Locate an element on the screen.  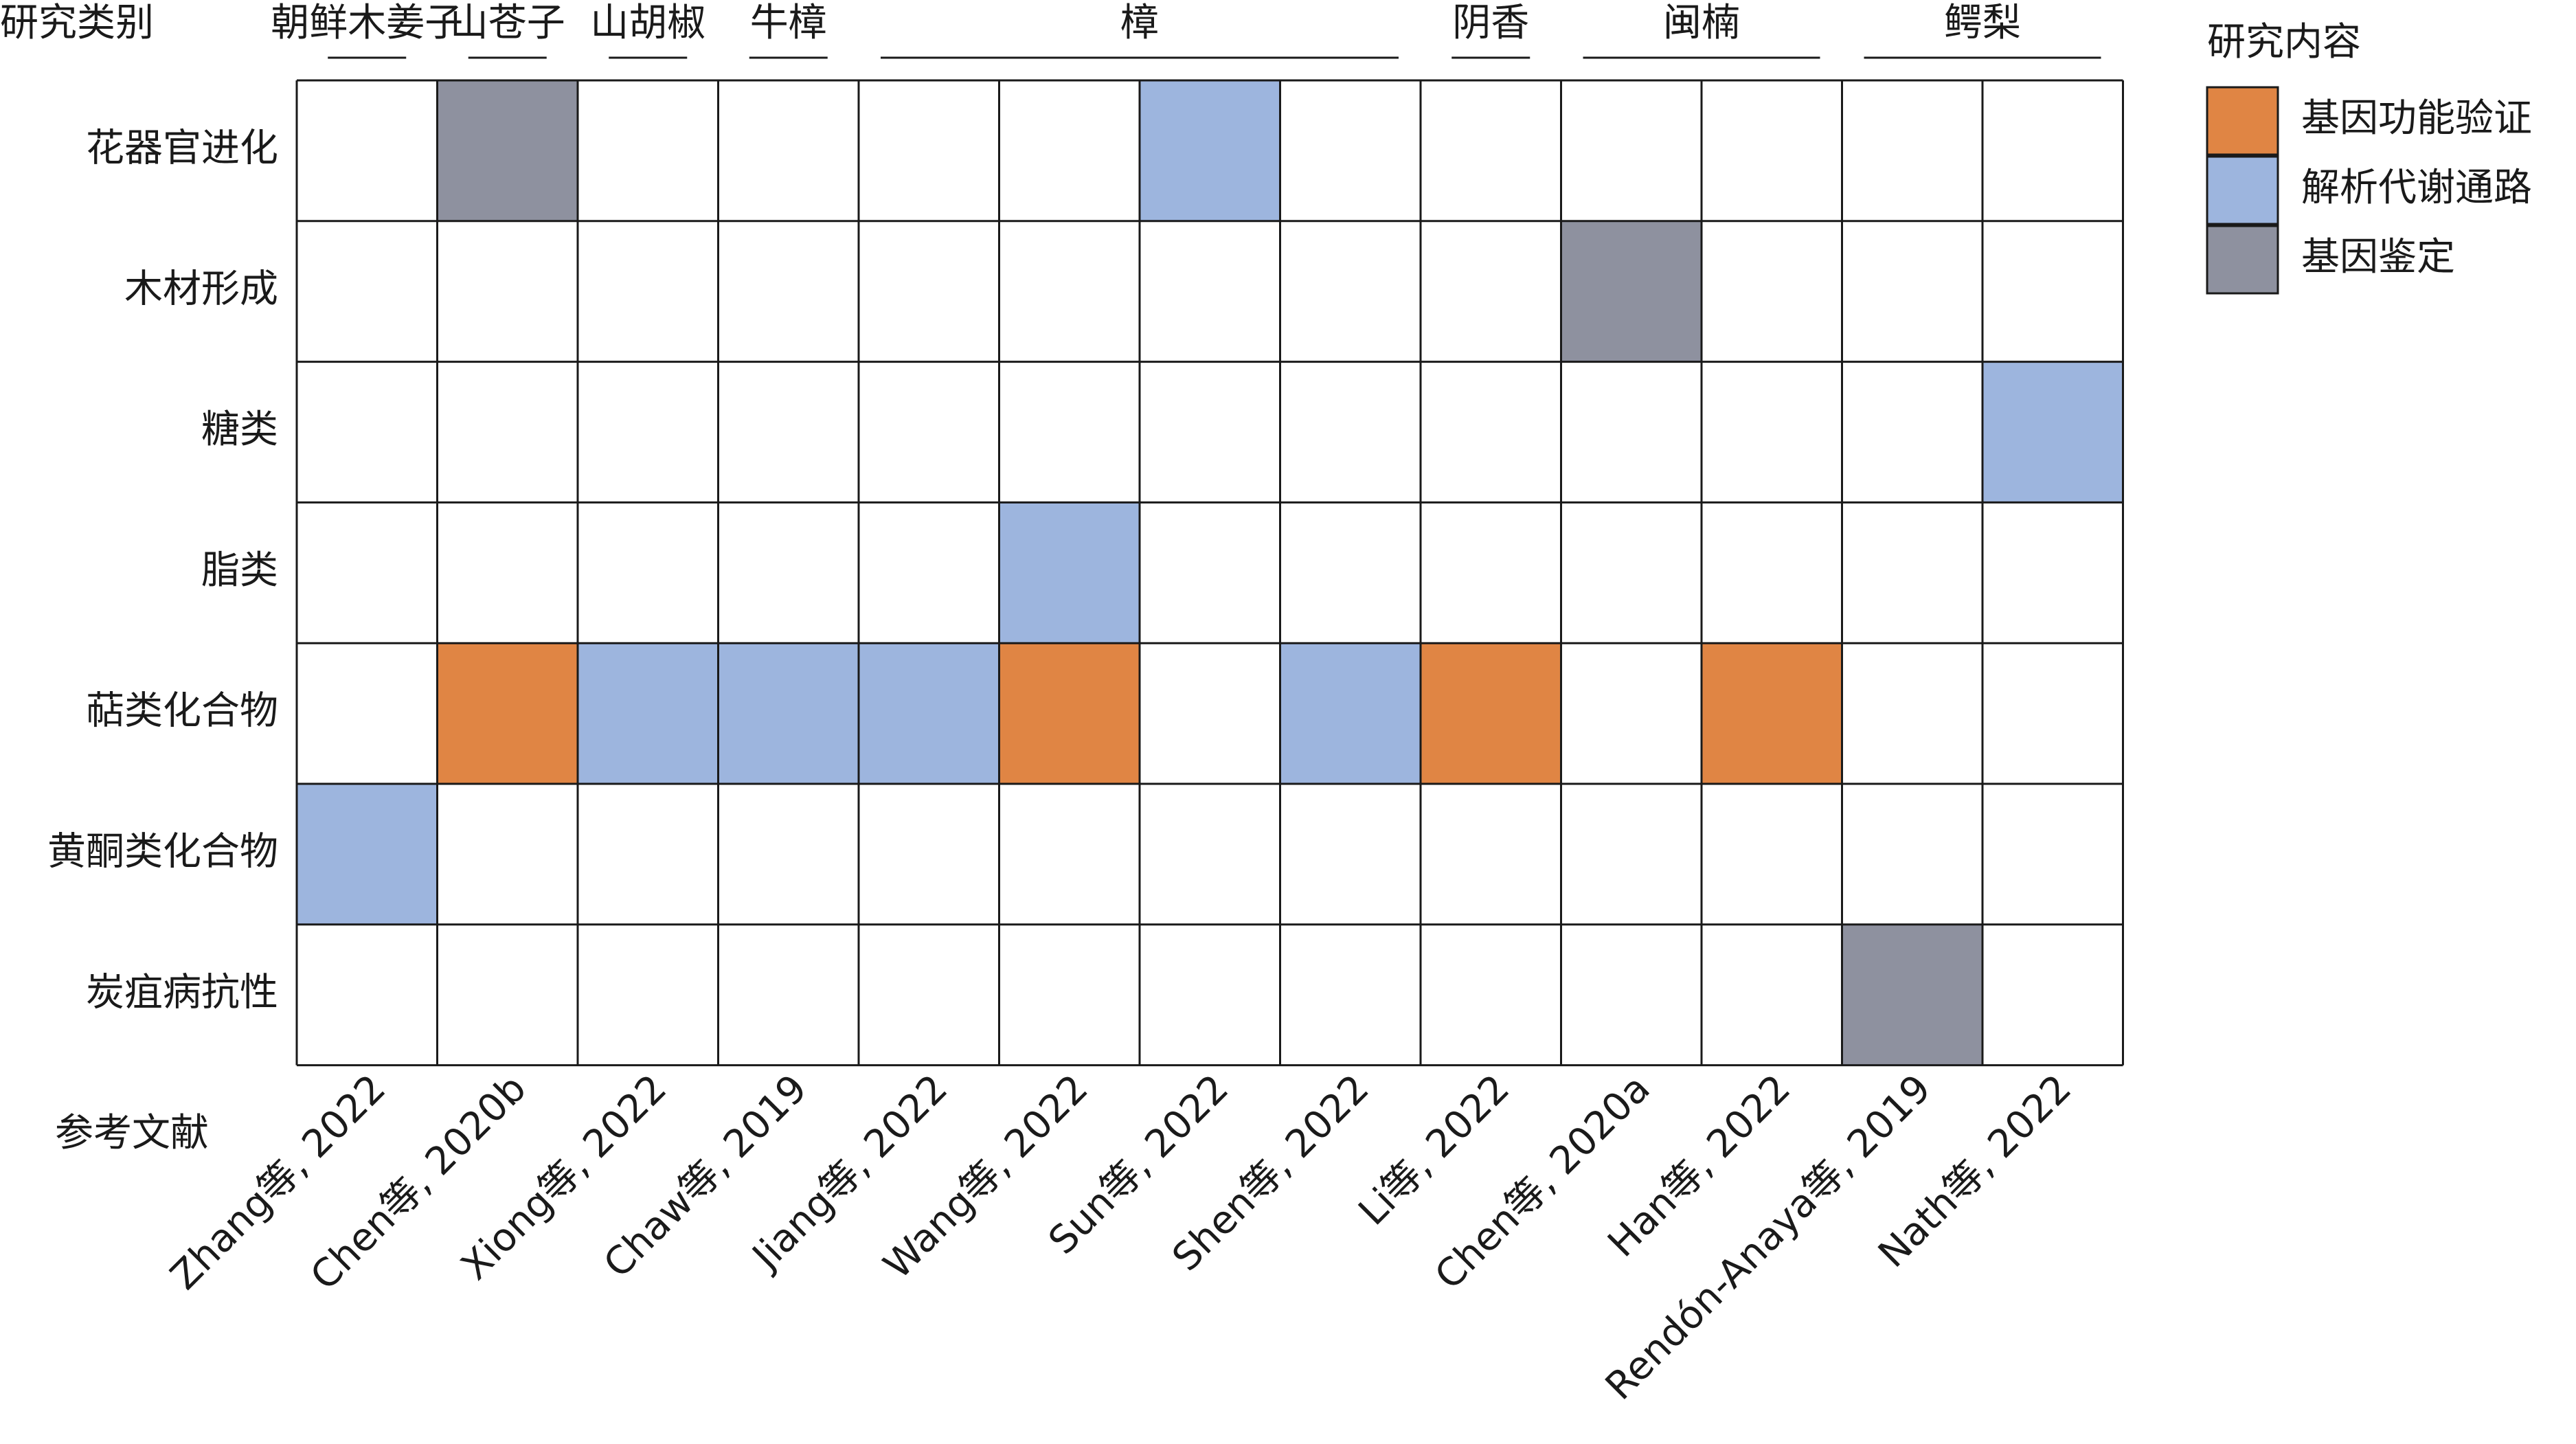
row-label: 糖类 is located at coordinates (239, 429).